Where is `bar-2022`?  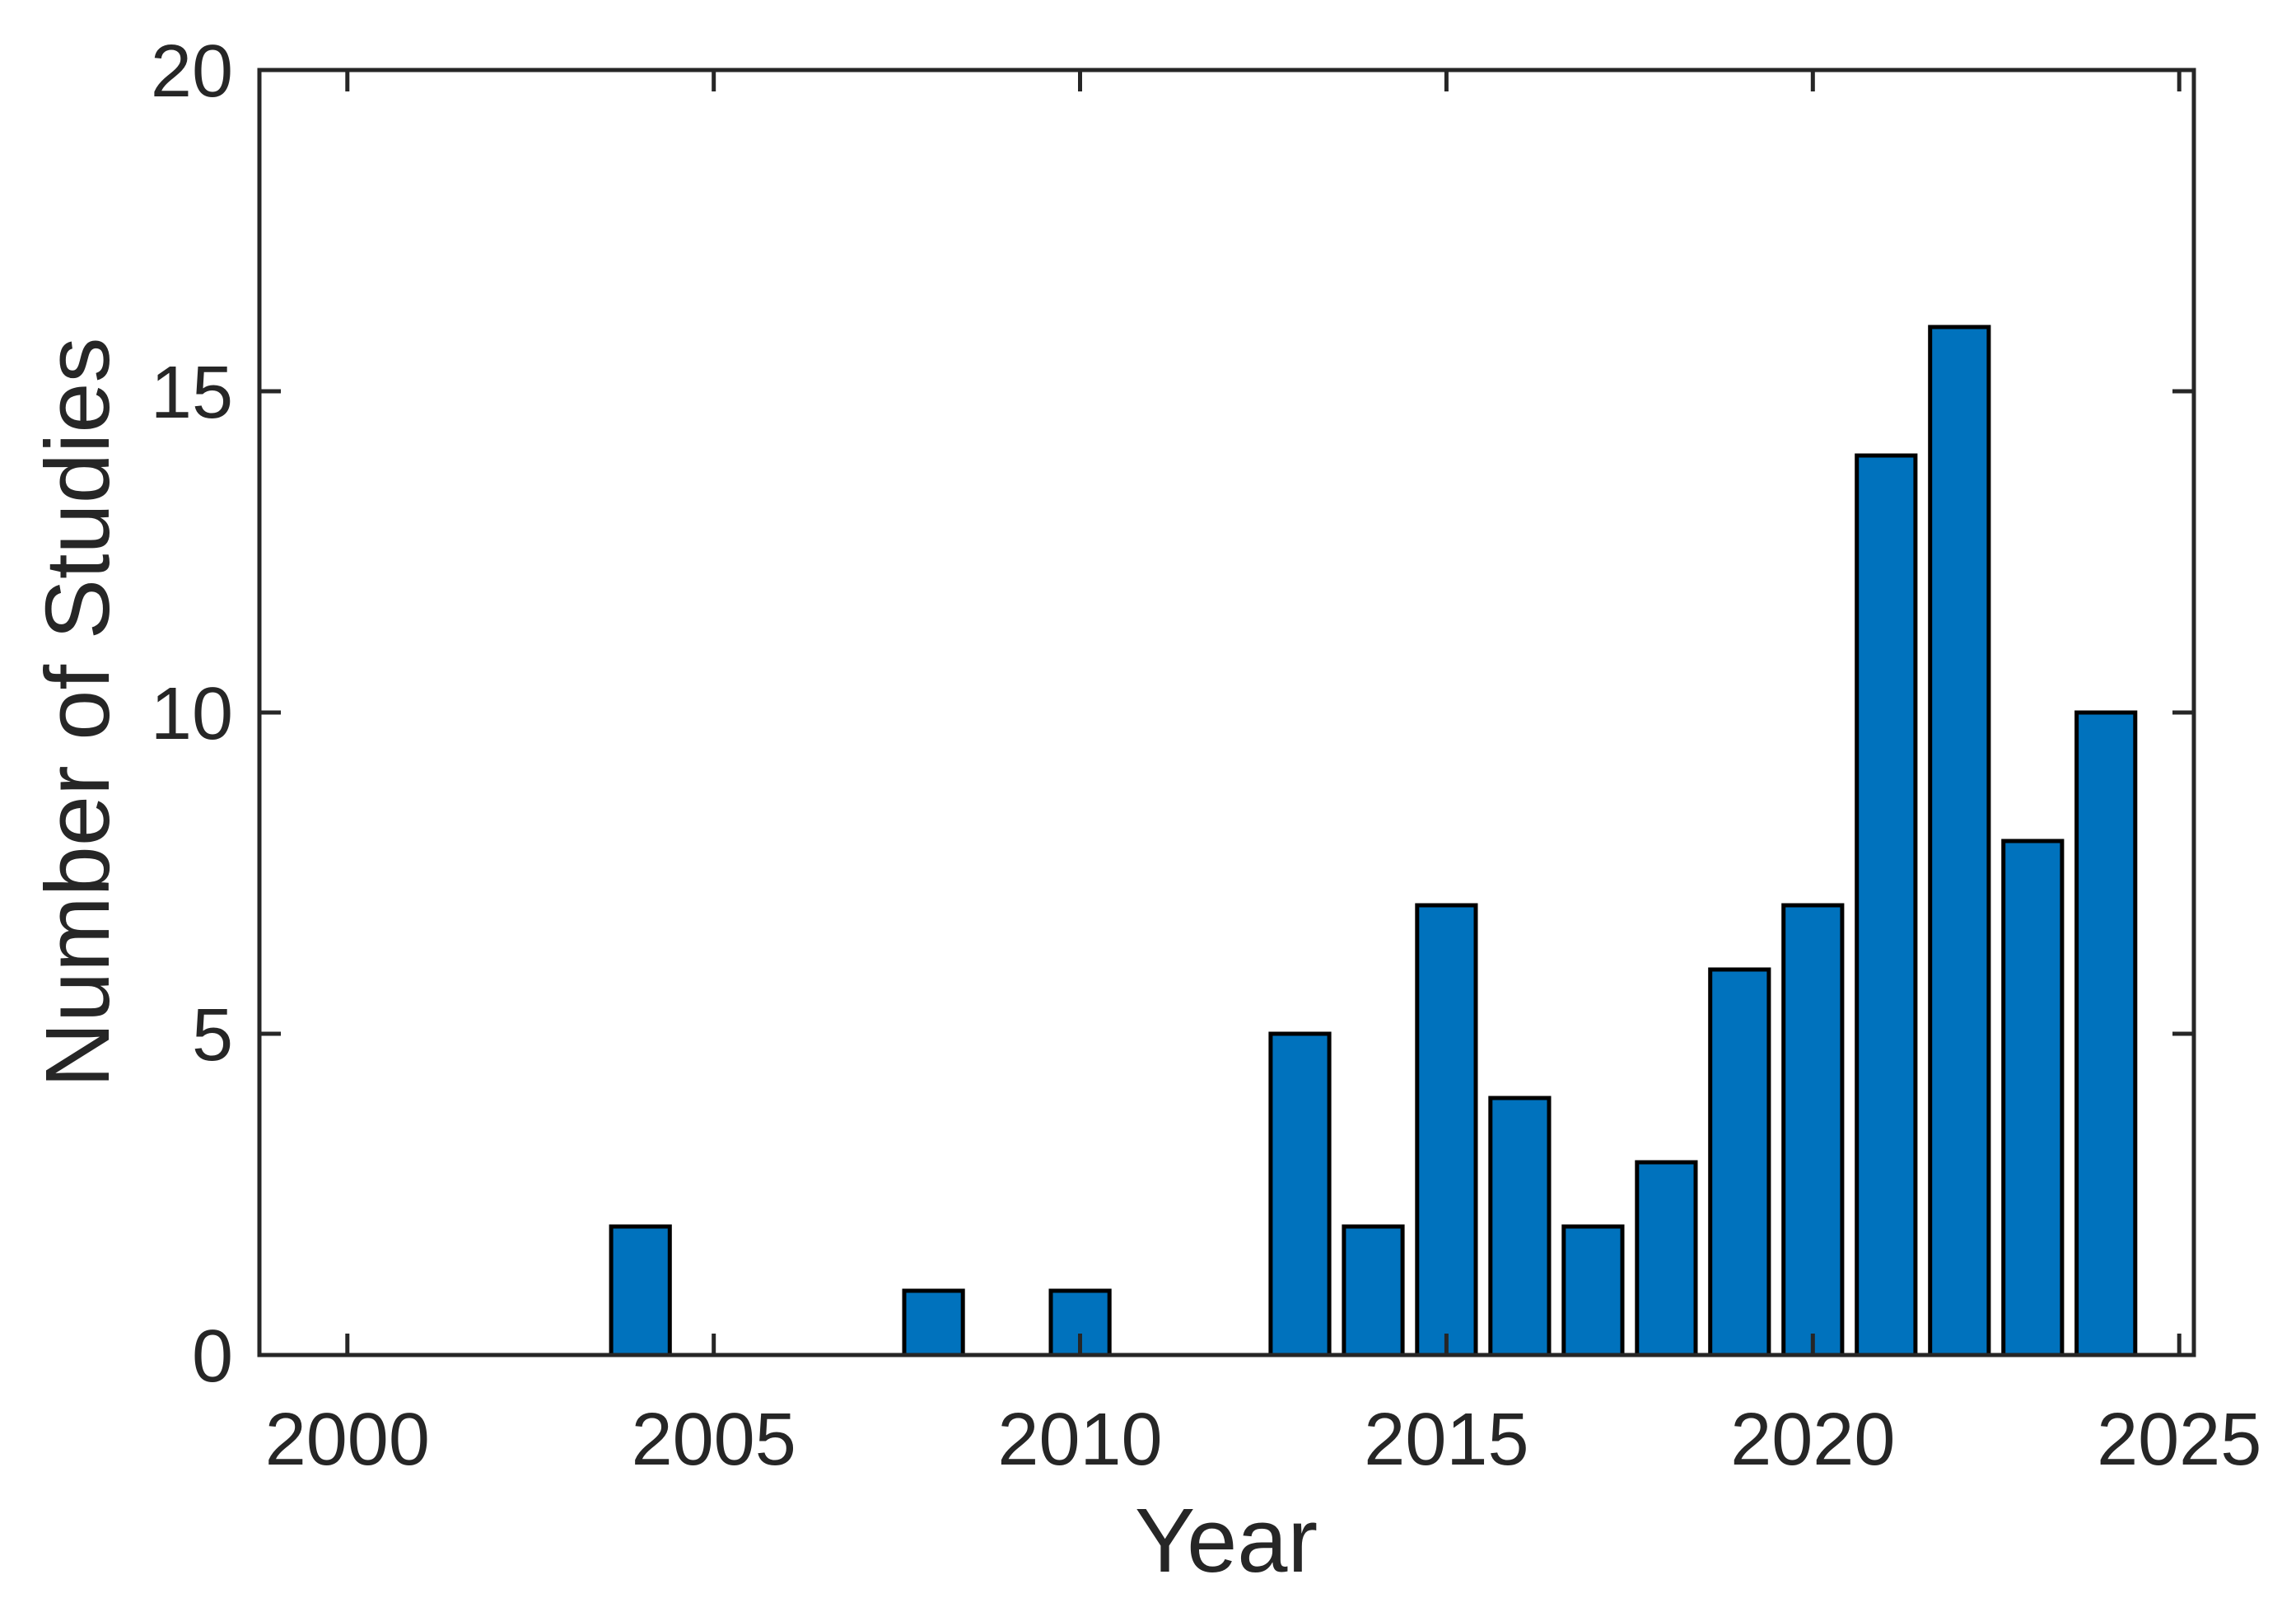 bar-2022 is located at coordinates (1959, 841).